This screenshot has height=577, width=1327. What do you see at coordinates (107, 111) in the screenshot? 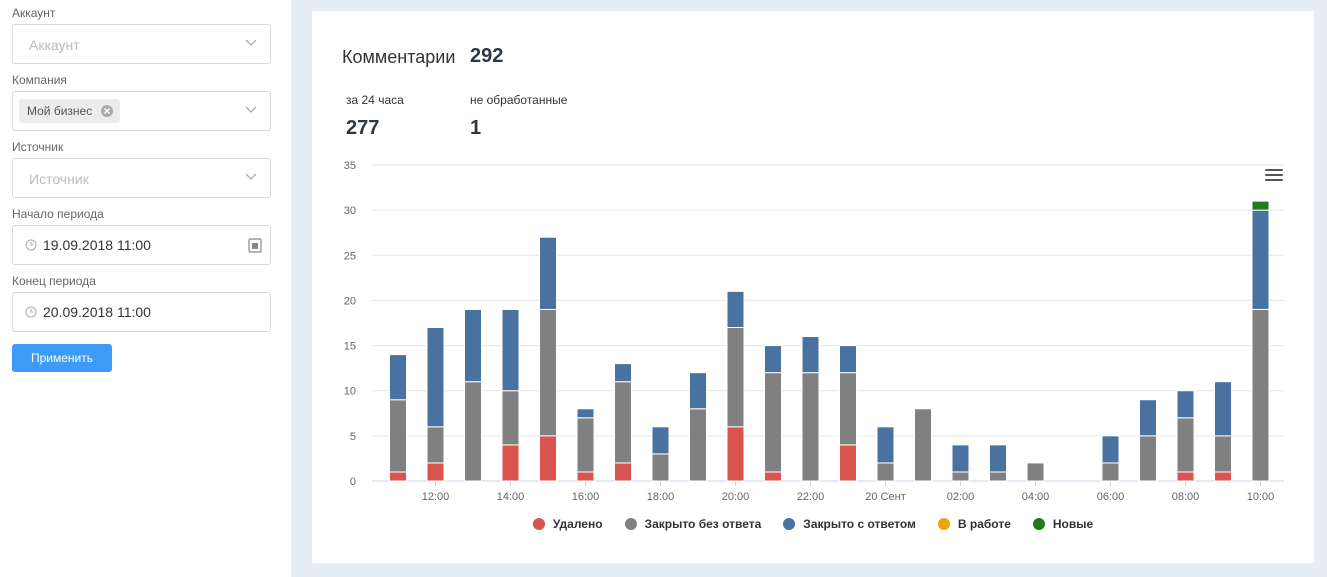
I see `close-circle-icon` at bounding box center [107, 111].